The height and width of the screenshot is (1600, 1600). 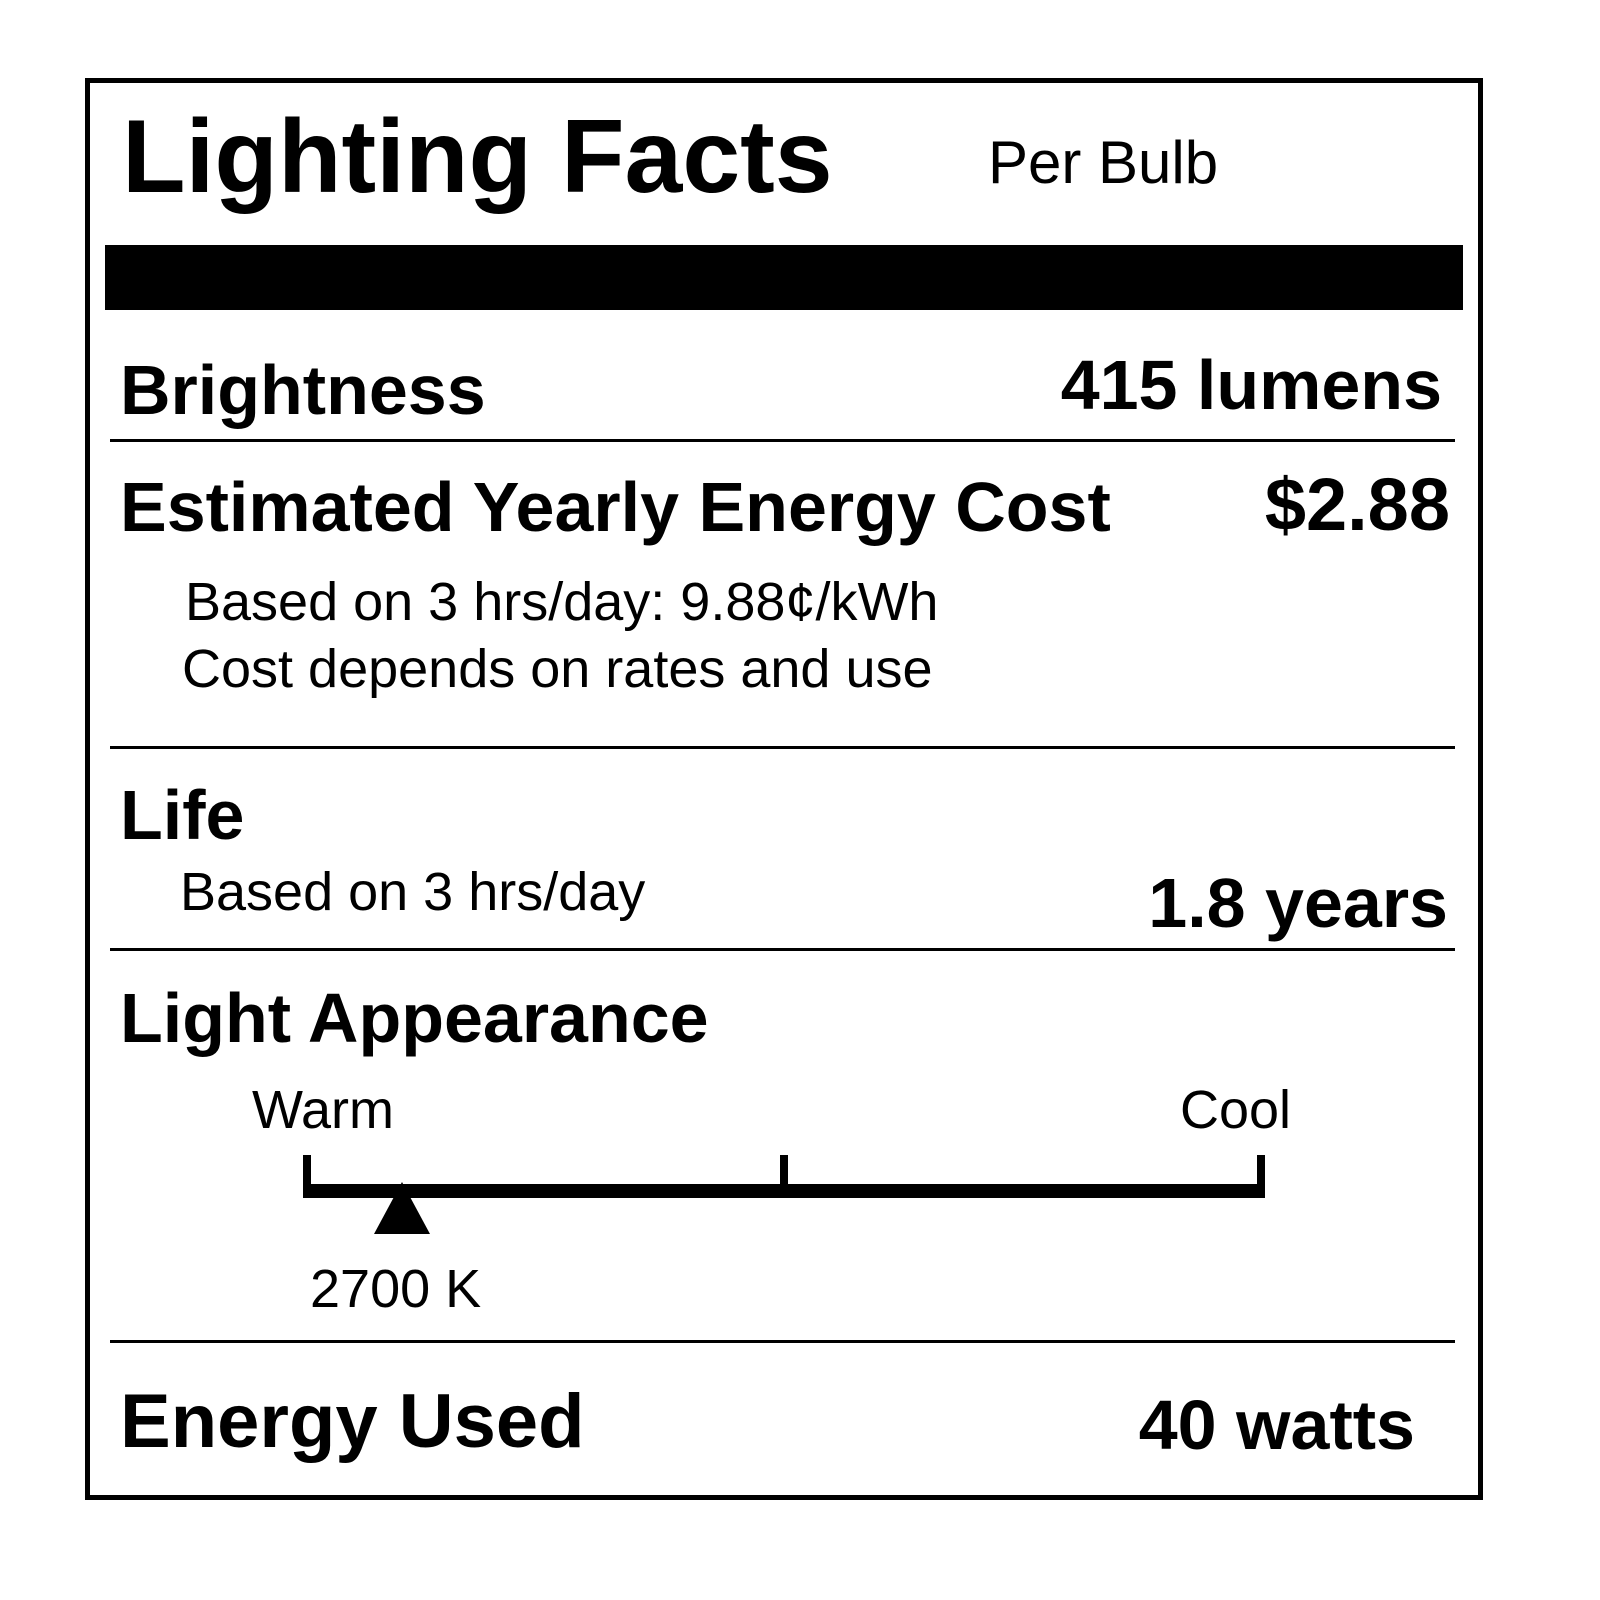 What do you see at coordinates (1251, 385) in the screenshot?
I see `brightness-value: 415 lumens` at bounding box center [1251, 385].